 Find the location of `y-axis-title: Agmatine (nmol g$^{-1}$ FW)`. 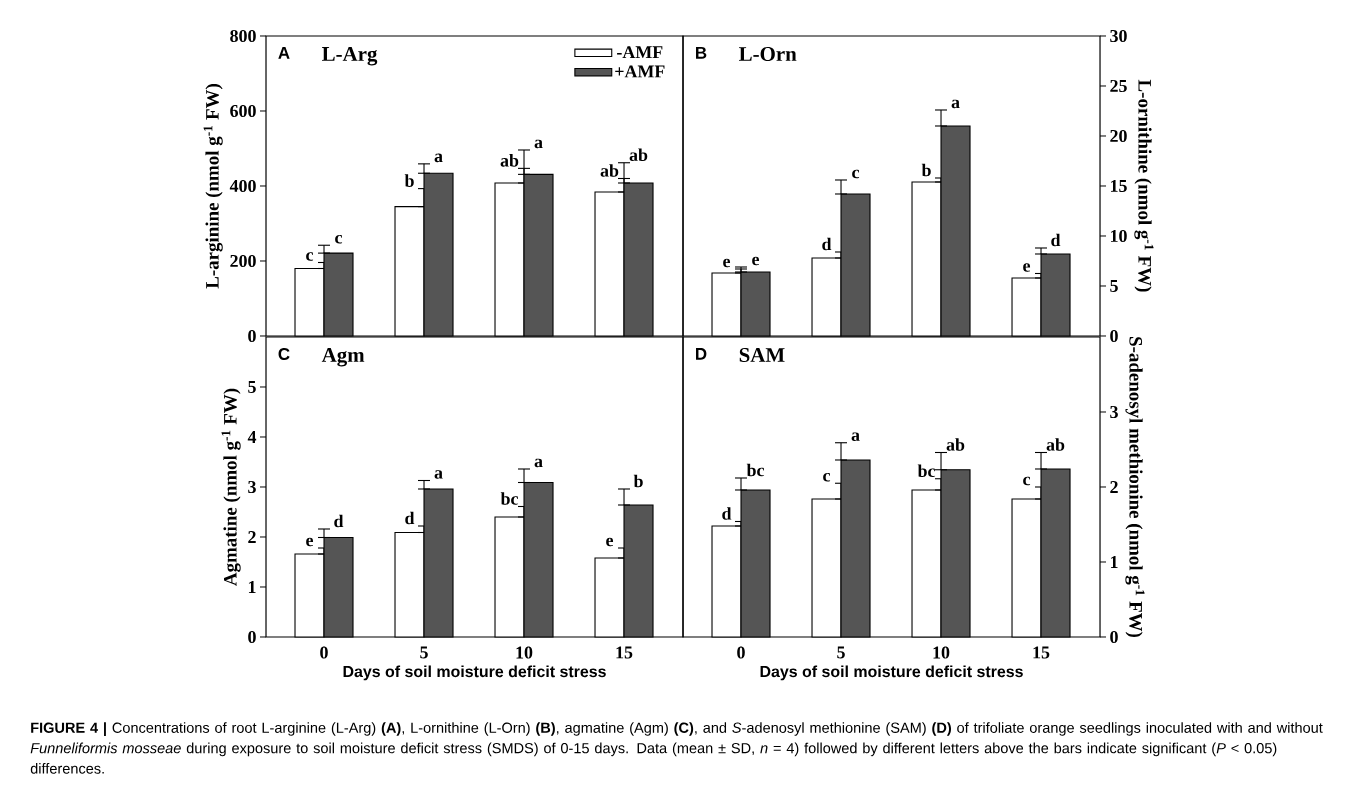

y-axis-title: Agmatine (nmol g$^{-1}$ FW) is located at coordinates (231, 487).